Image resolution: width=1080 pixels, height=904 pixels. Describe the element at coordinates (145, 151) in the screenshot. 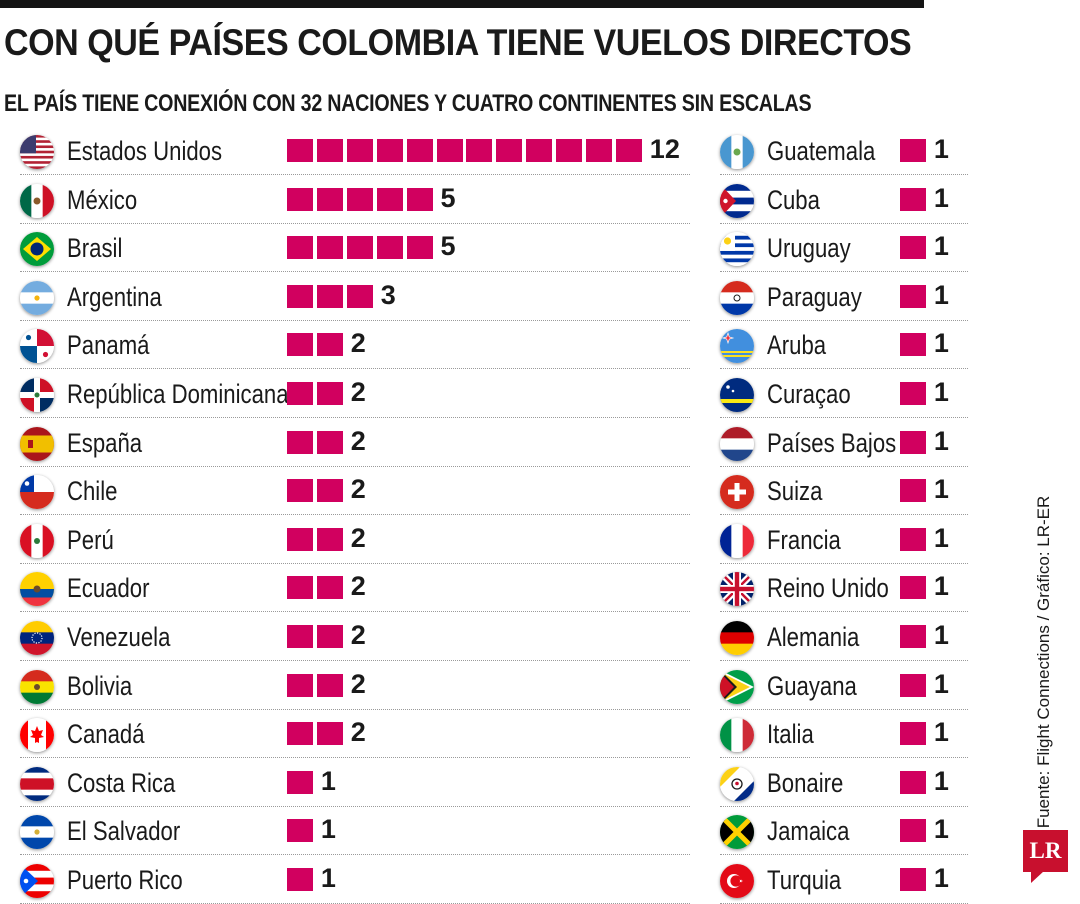

I see `category-label: Estados Unidos` at that location.